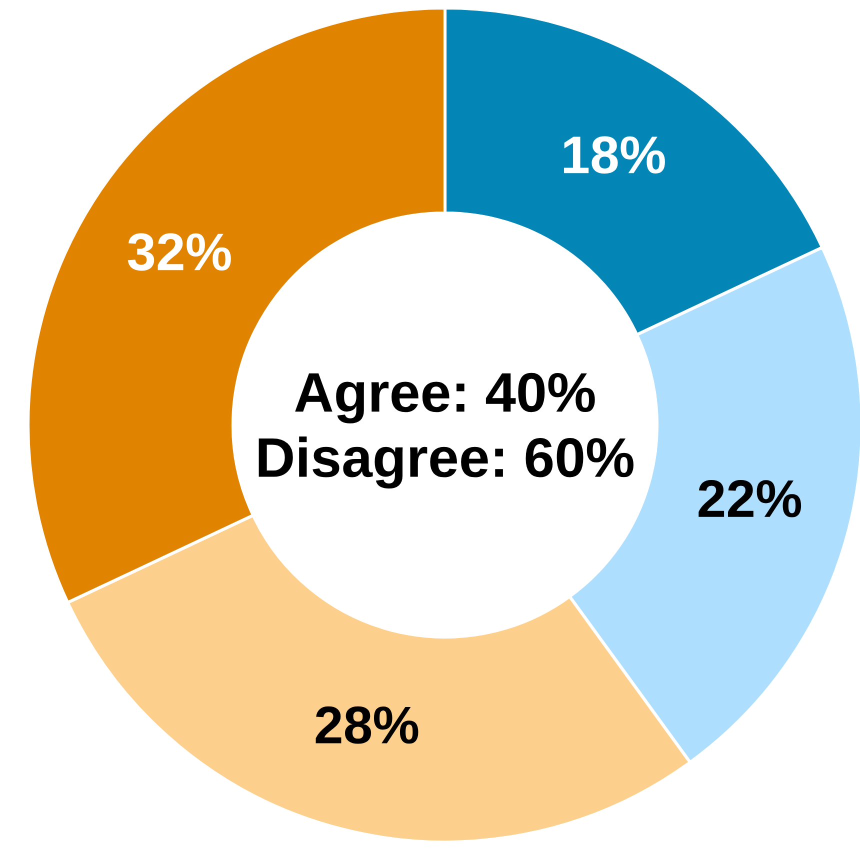  Describe the element at coordinates (446, 462) in the screenshot. I see `text: Disagree: 60%` at that location.